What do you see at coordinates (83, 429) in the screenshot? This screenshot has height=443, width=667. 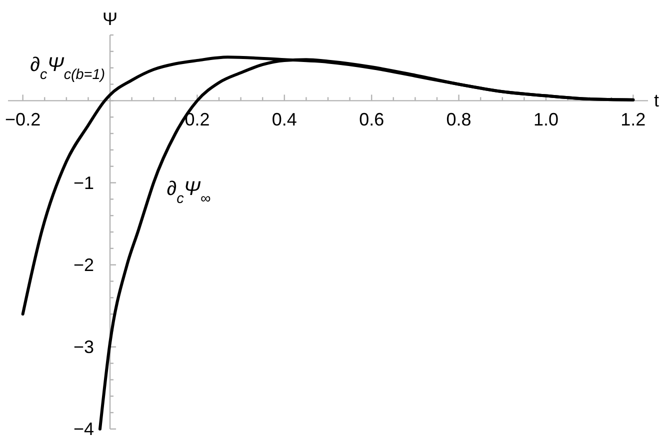 I see `y-tick-label: −4` at bounding box center [83, 429].